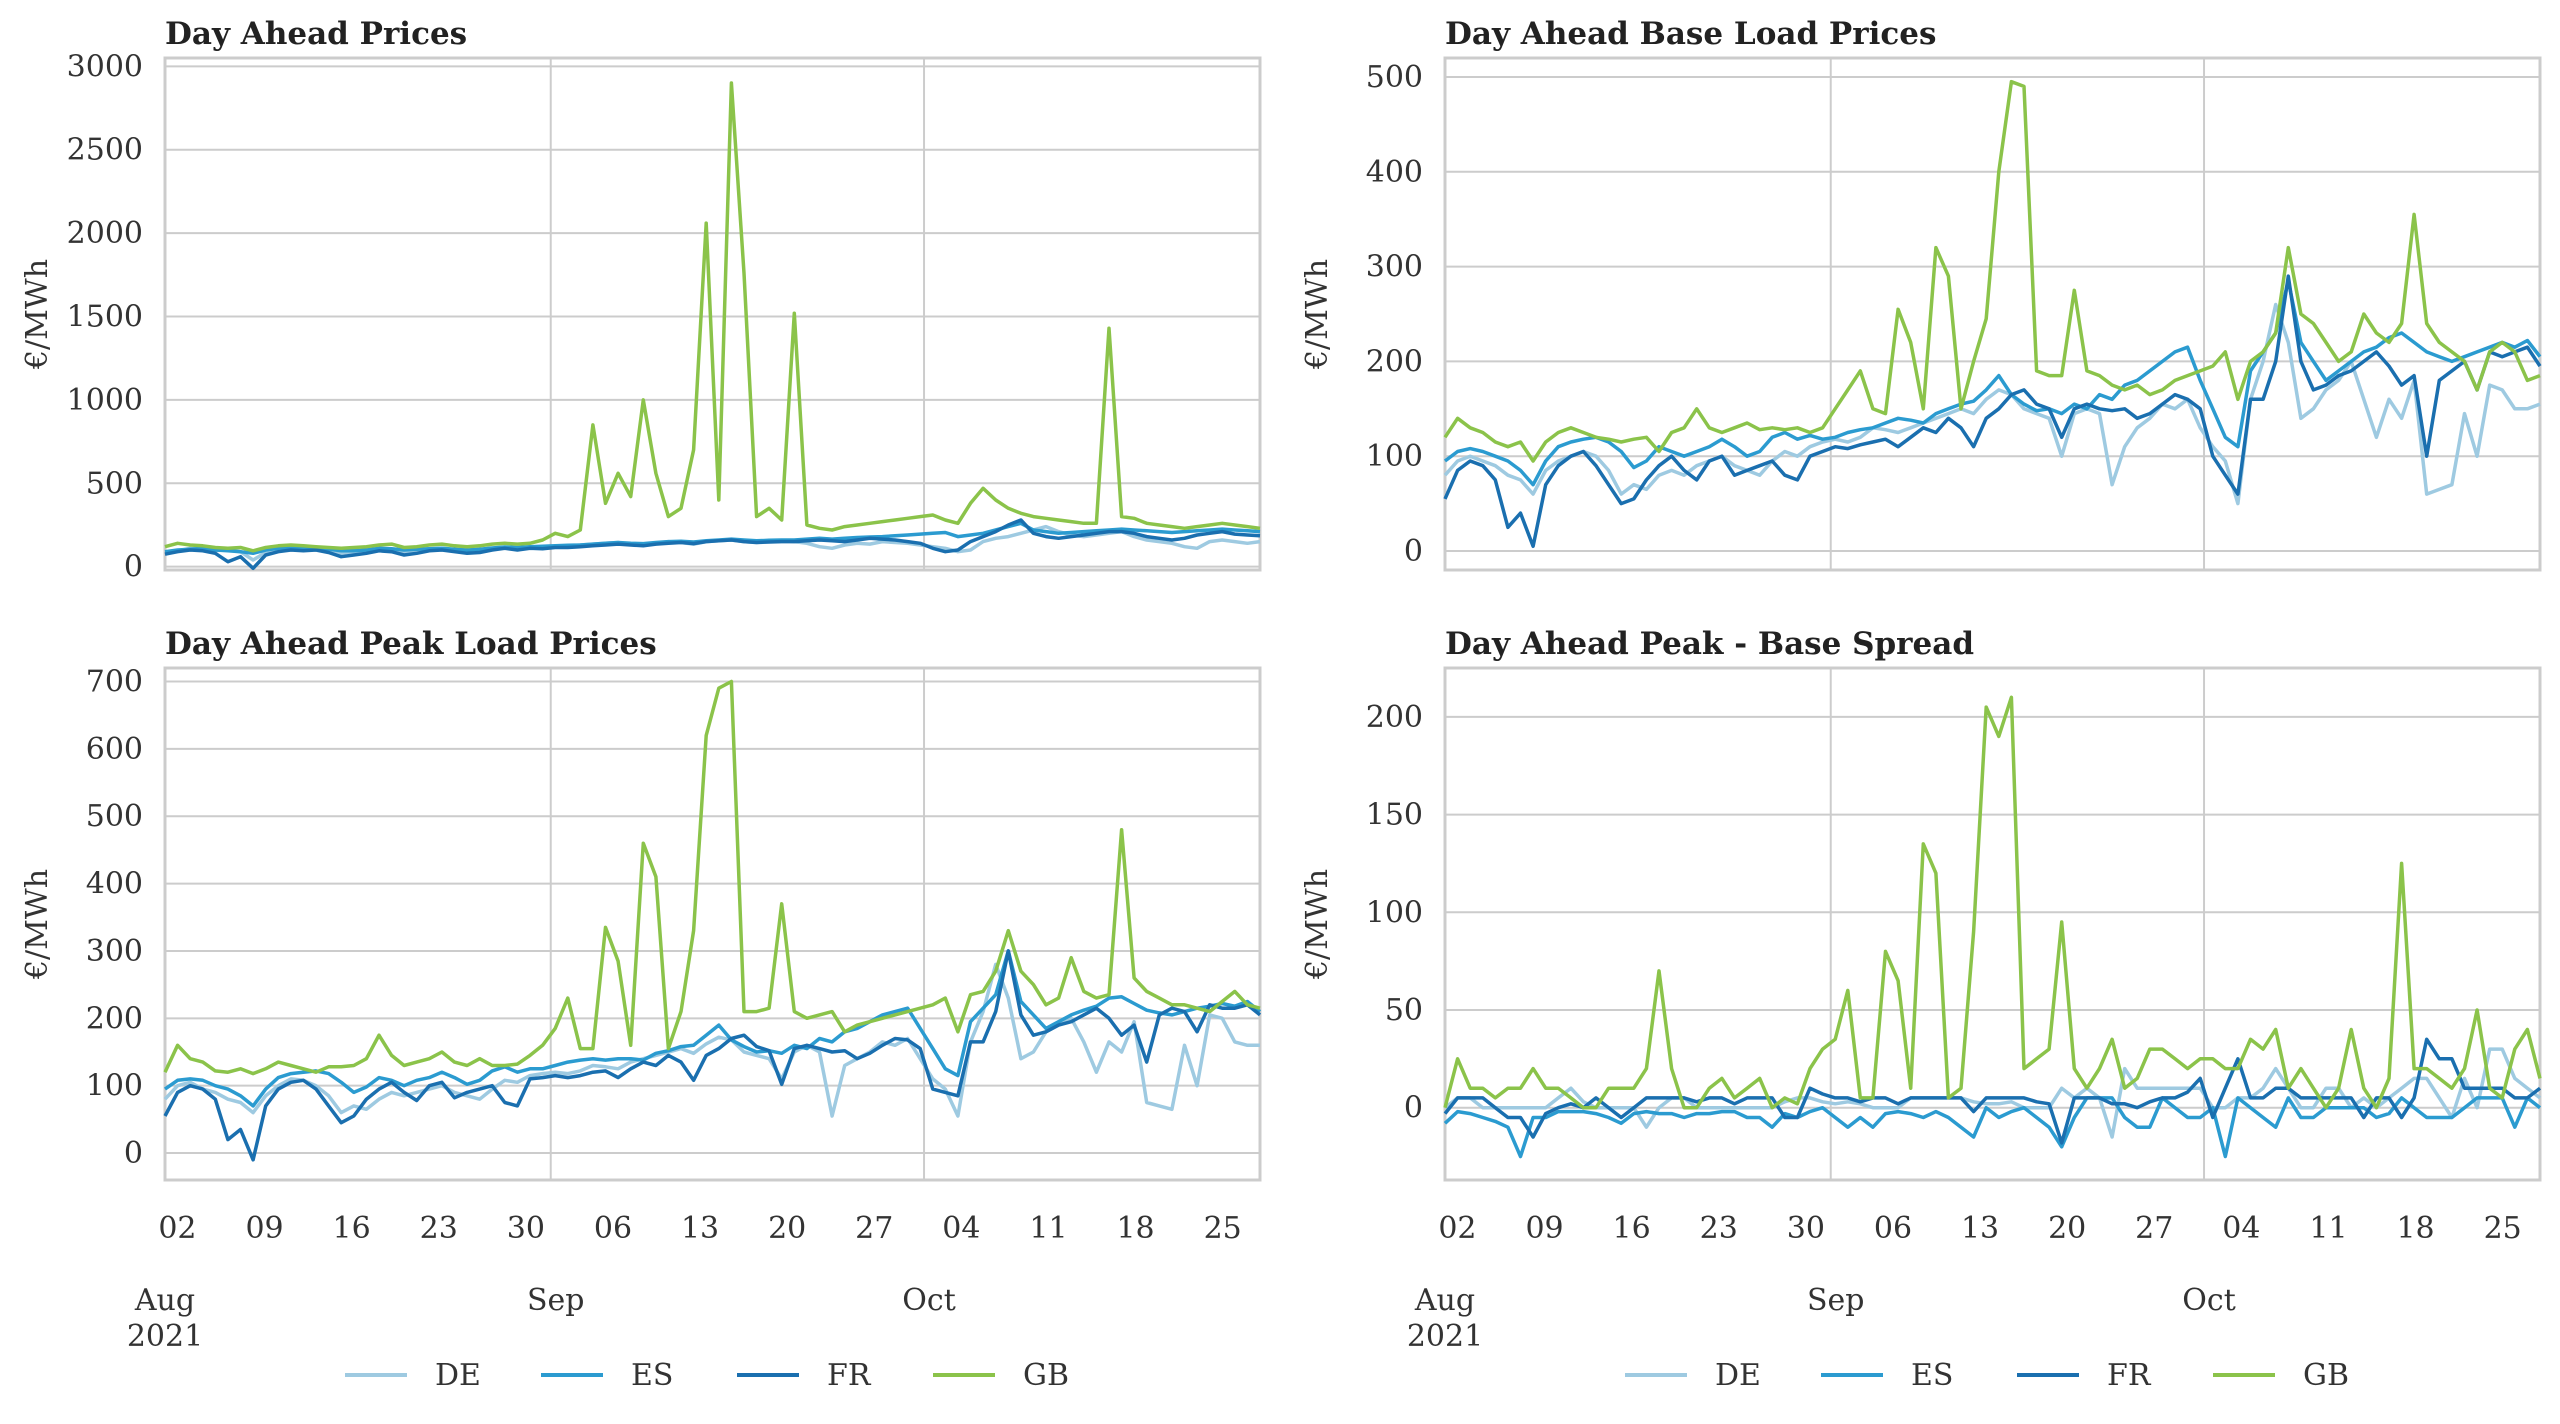 The image size is (2560, 1424). Describe the element at coordinates (1394, 815) in the screenshot. I see `y-tick-label: 150` at that location.